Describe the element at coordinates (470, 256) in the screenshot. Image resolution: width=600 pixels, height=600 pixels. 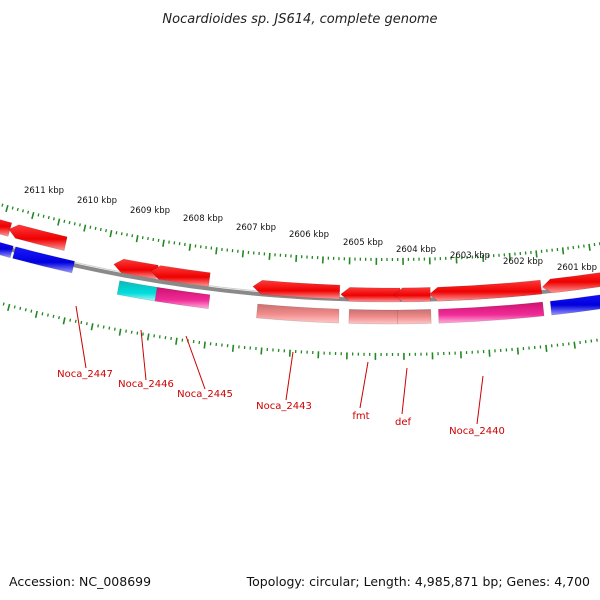
I see `tick-label: 2603 kbp` at that location.